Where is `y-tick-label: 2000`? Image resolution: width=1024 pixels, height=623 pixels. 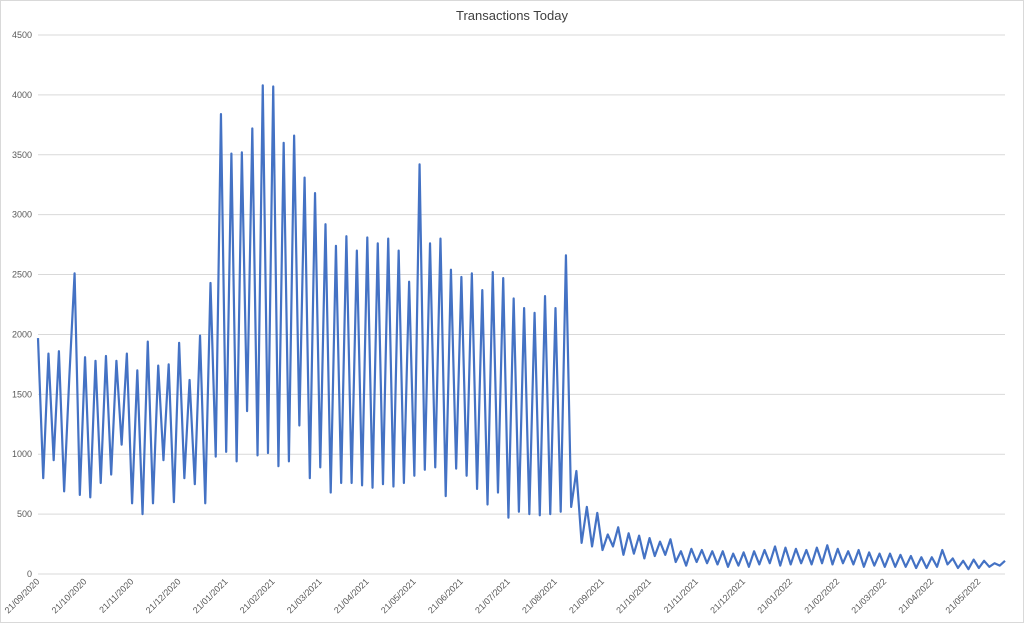 y-tick-label: 2000 is located at coordinates (22, 334).